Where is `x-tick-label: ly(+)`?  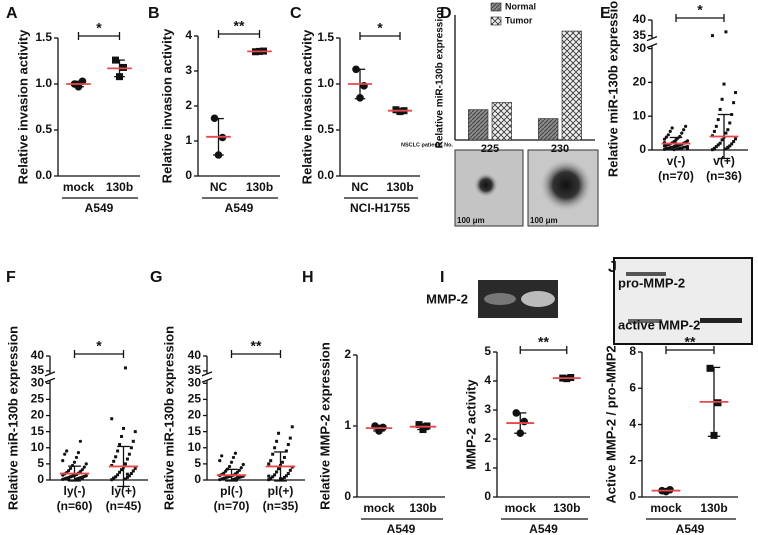
x-tick-label: ly(+) is located at coordinates (123, 491).